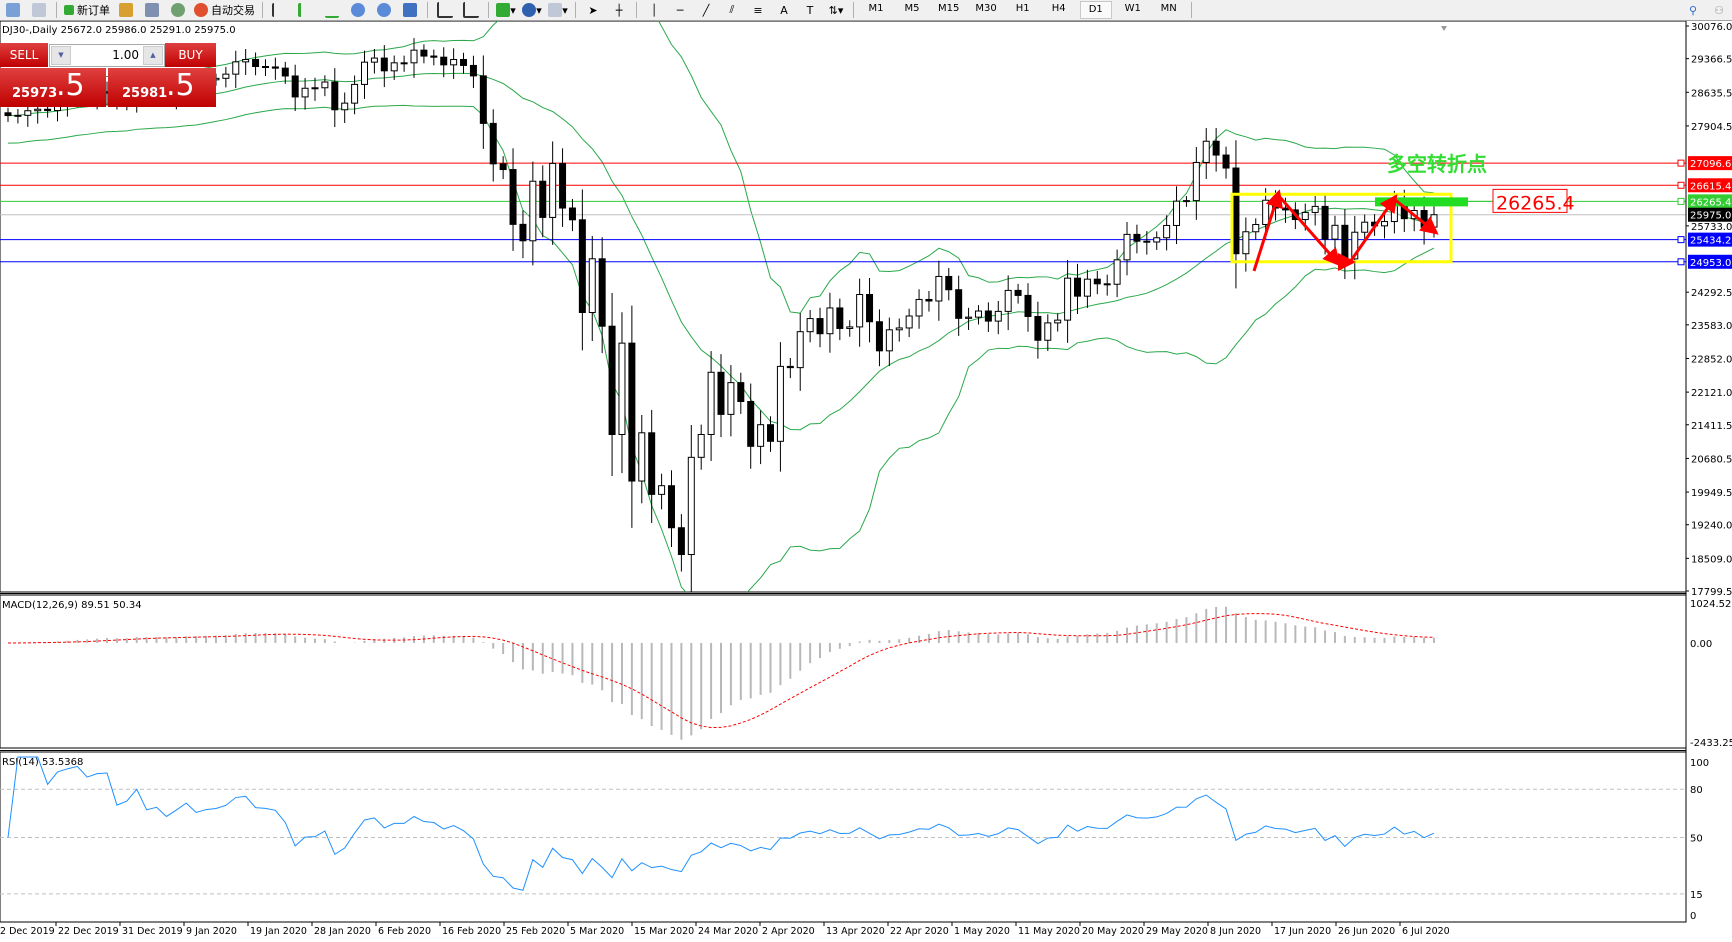 The height and width of the screenshot is (942, 1732). What do you see at coordinates (558, 10) in the screenshot?
I see `templates-button: ▾` at bounding box center [558, 10].